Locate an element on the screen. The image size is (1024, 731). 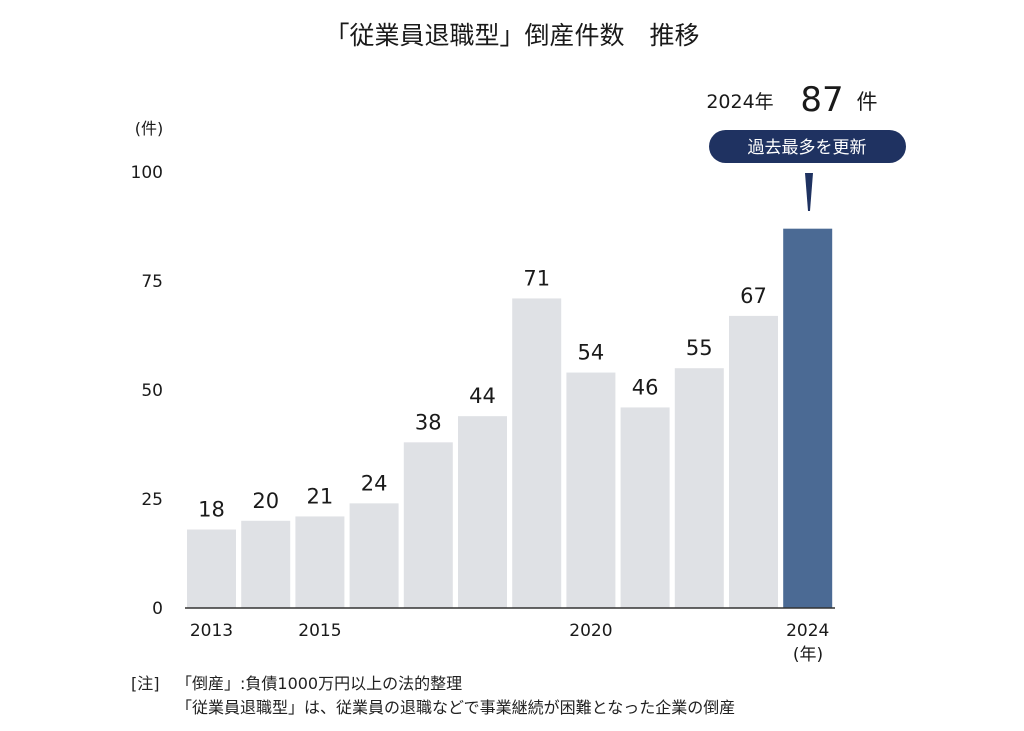
value-label-2020: 54 is located at coordinates (591, 353).